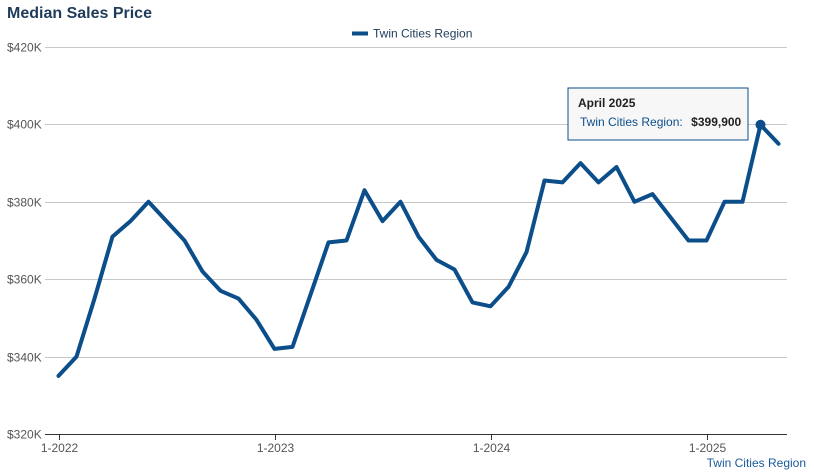 This screenshot has height=474, width=814. Describe the element at coordinates (24, 48) in the screenshot. I see `y-tick-label: $420K` at that location.